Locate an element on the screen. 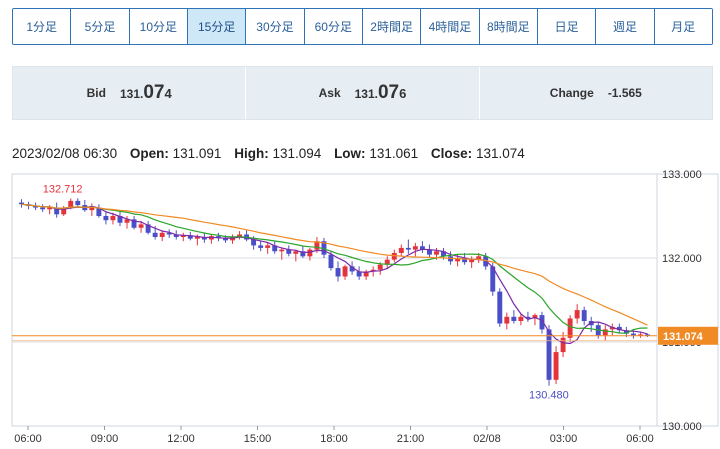  x-tick-label: 09:00 is located at coordinates (105, 439).